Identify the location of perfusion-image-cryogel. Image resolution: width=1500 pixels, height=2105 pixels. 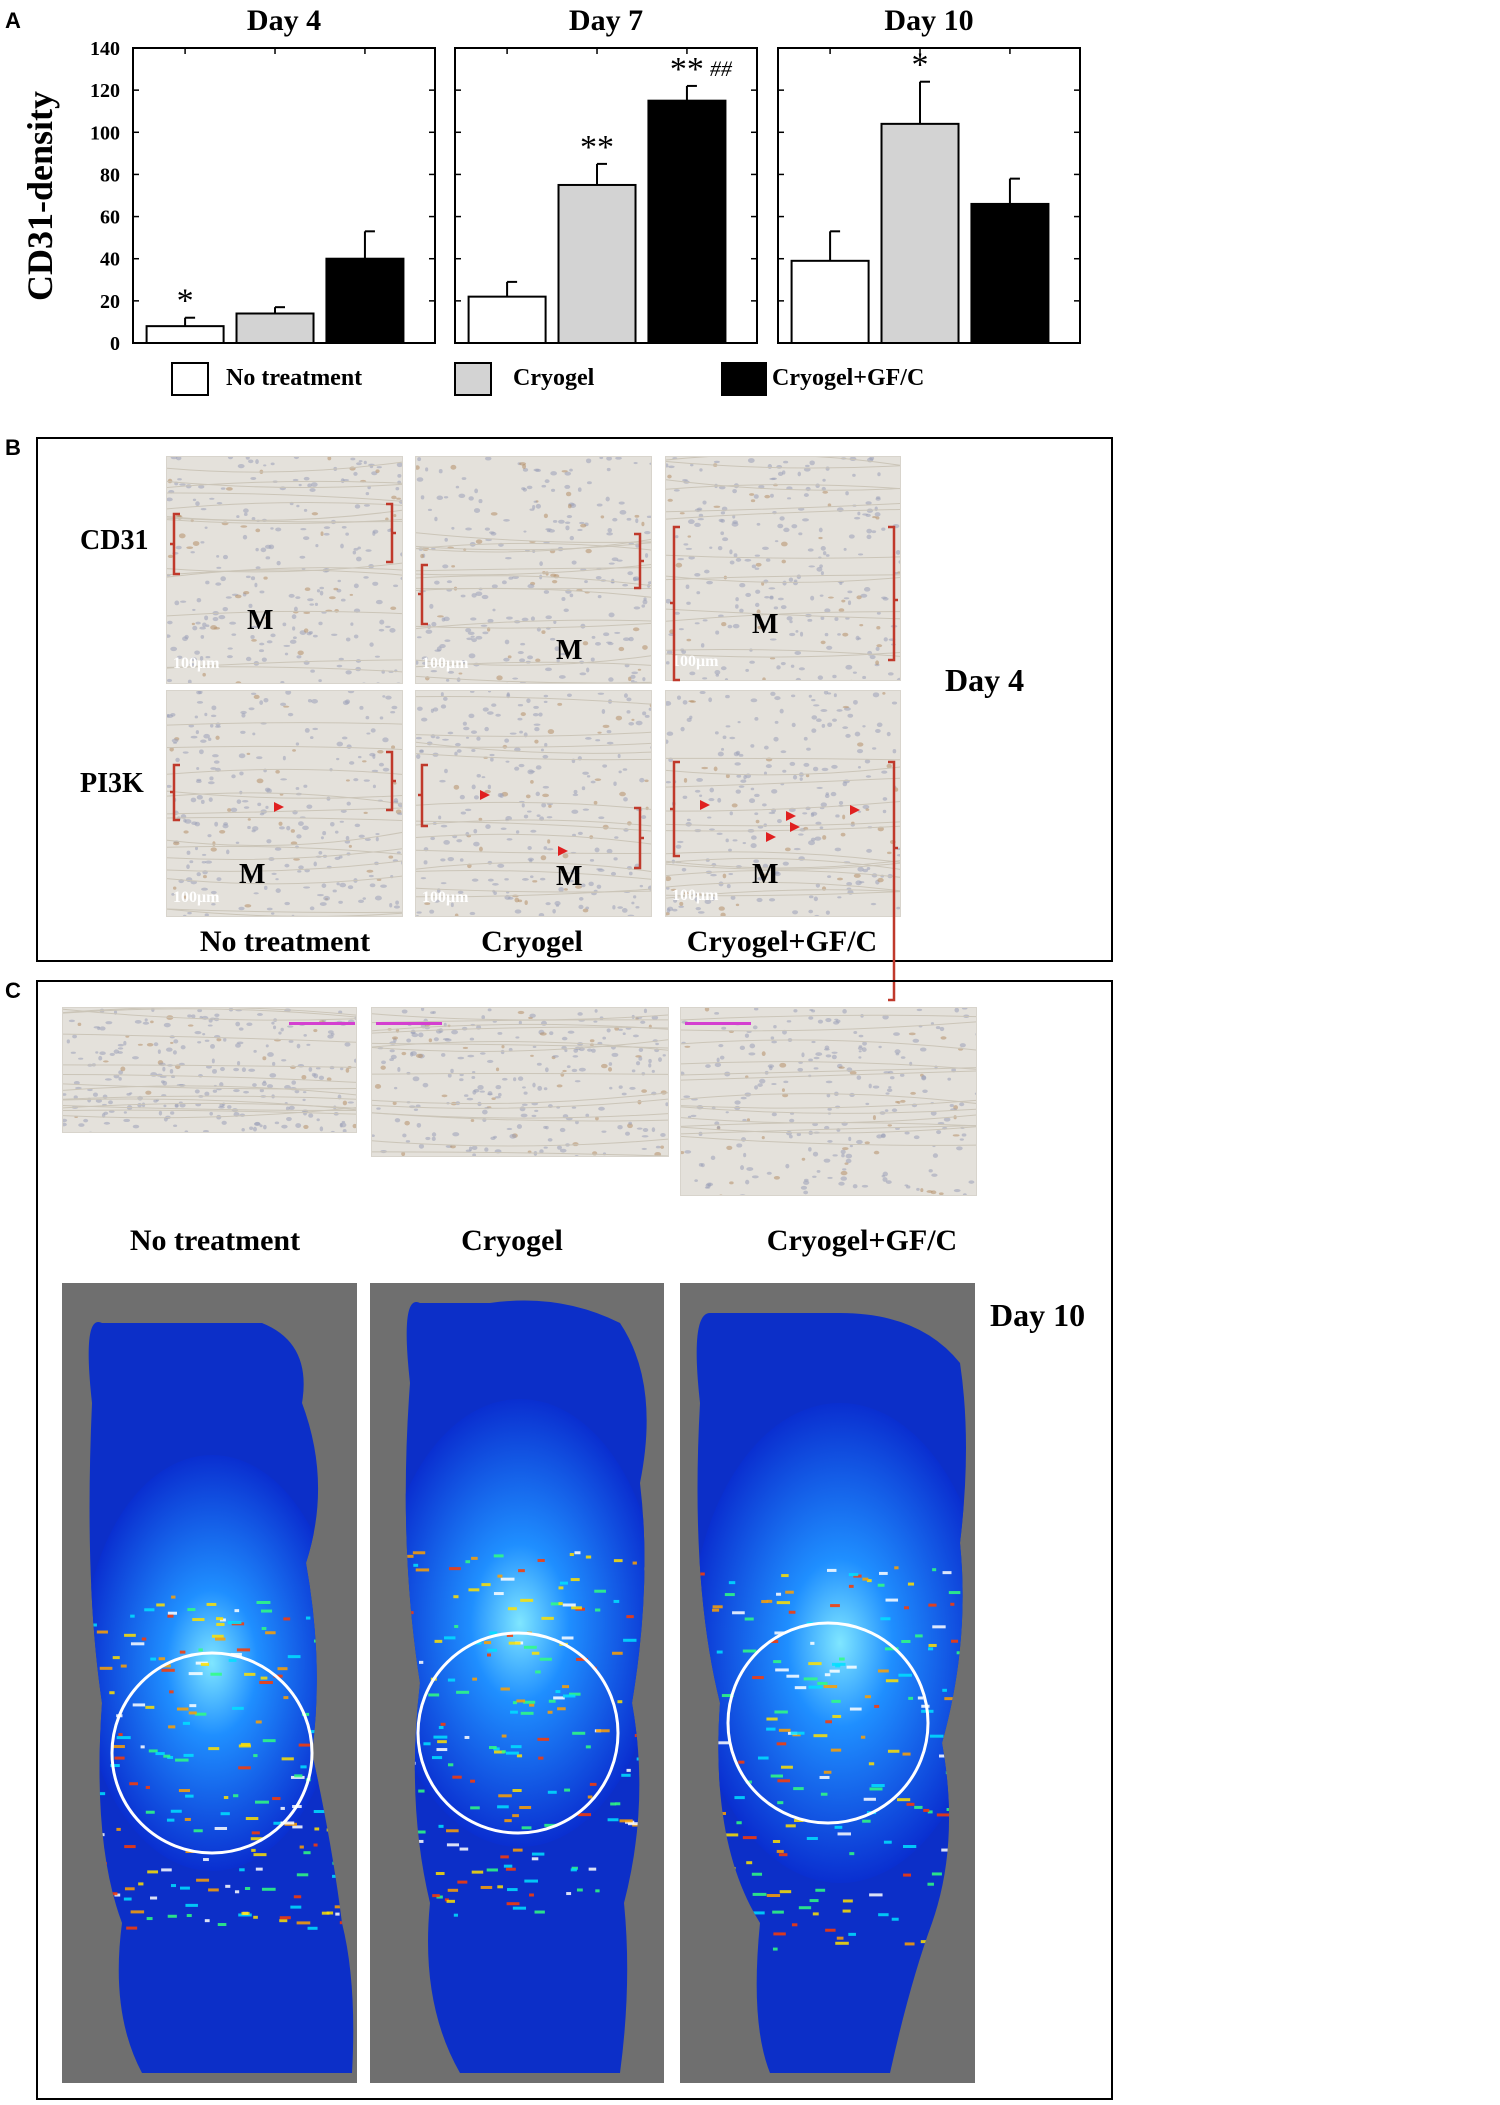
(517, 1683).